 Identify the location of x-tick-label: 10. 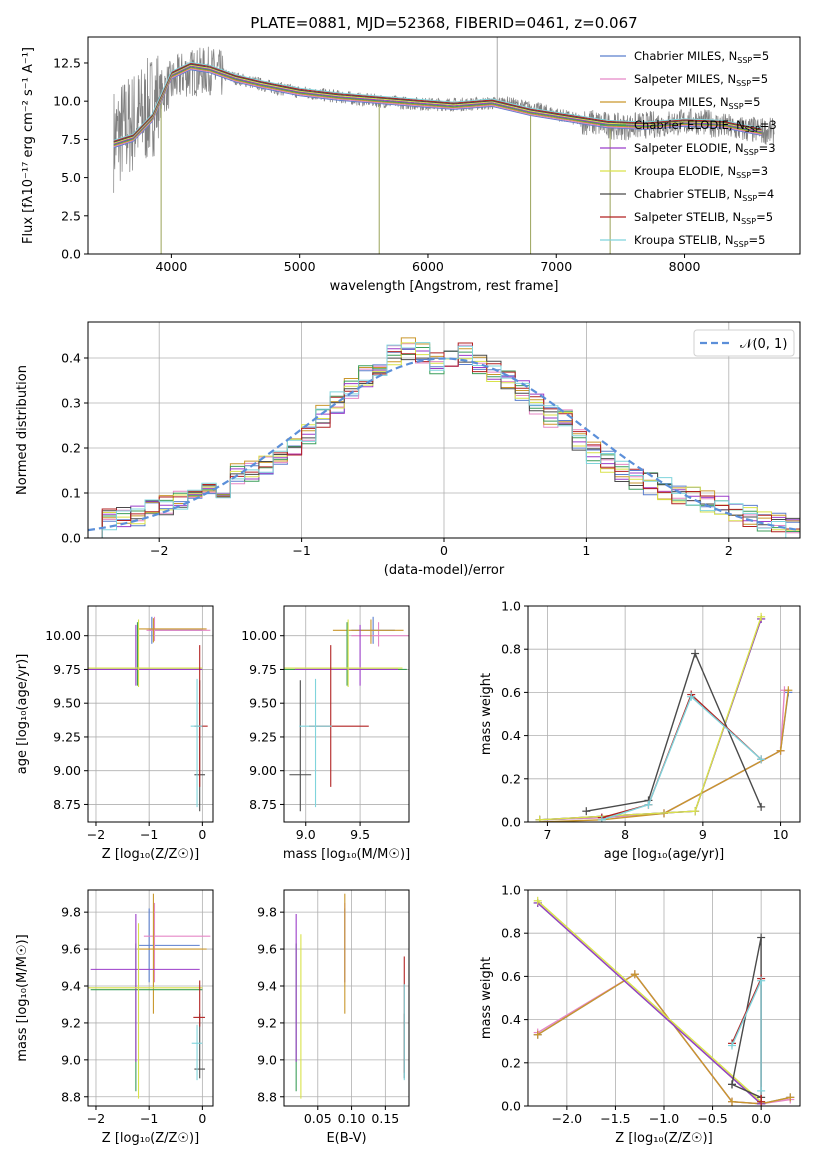
(781, 834).